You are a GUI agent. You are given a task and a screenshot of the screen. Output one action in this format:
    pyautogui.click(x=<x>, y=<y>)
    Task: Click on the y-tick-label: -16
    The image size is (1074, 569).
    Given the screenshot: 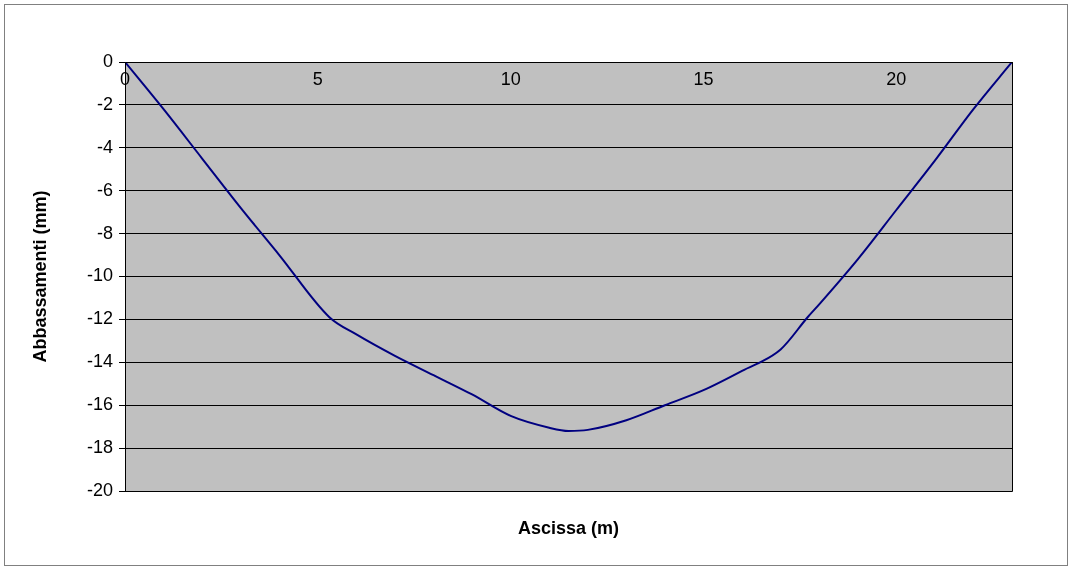 What is the action you would take?
    pyautogui.click(x=99, y=404)
    